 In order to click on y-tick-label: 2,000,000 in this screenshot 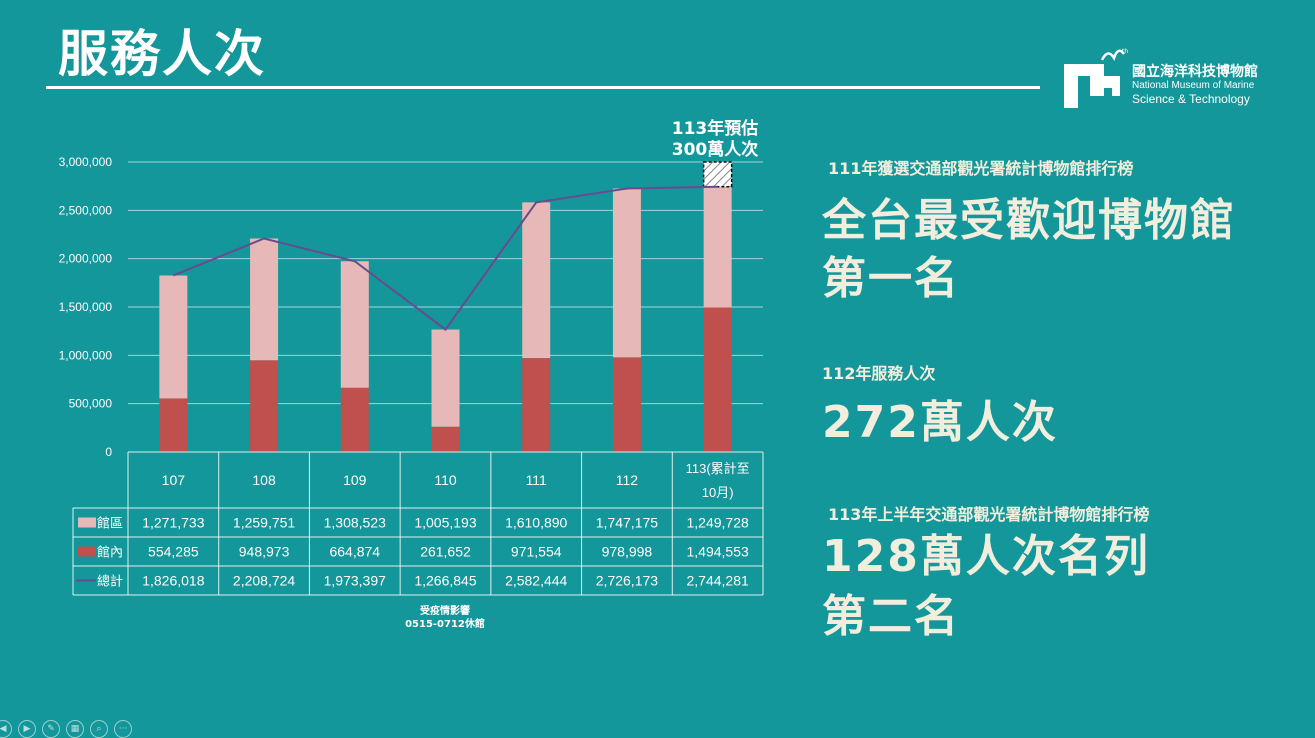, I will do `click(86, 259)`.